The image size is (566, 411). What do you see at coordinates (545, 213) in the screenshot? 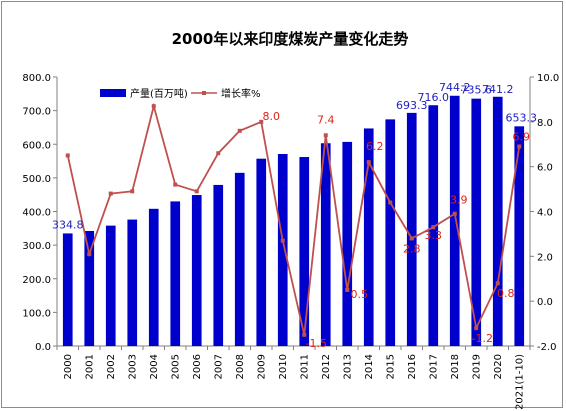
I see `y-right-tick-label: 4.0` at bounding box center [545, 213].